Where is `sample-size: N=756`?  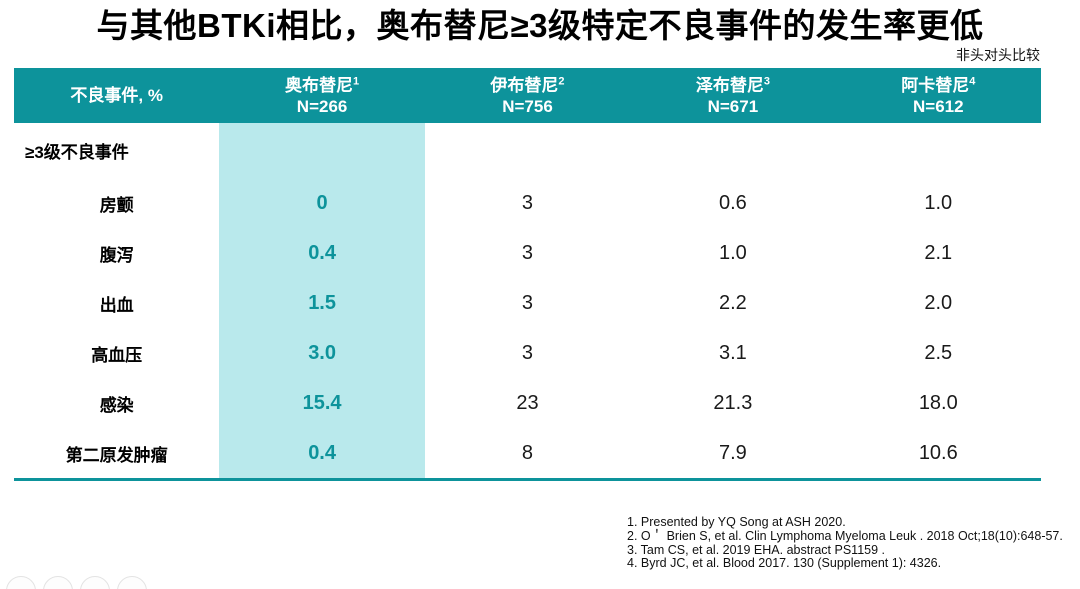
sample-size: N=756 is located at coordinates (527, 106).